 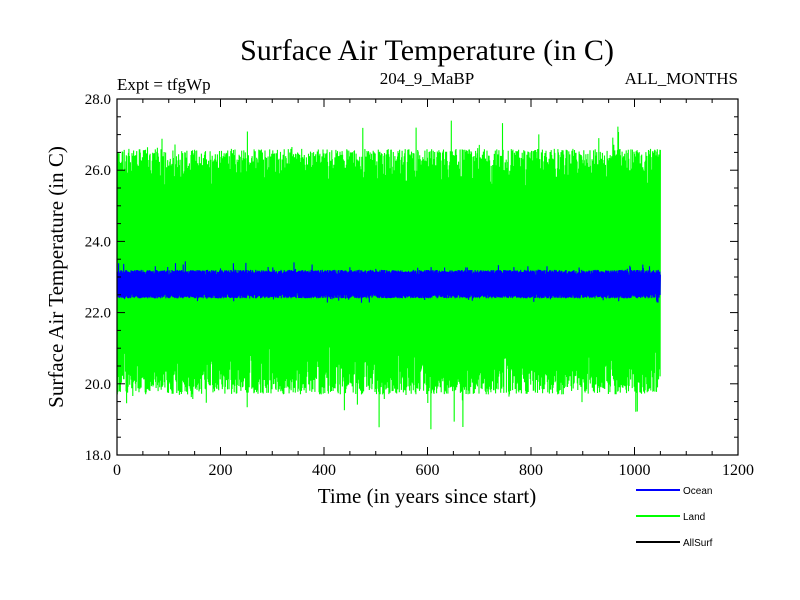 I want to click on chart-subtitle-months: ALL_MONTHS, so click(x=681, y=78).